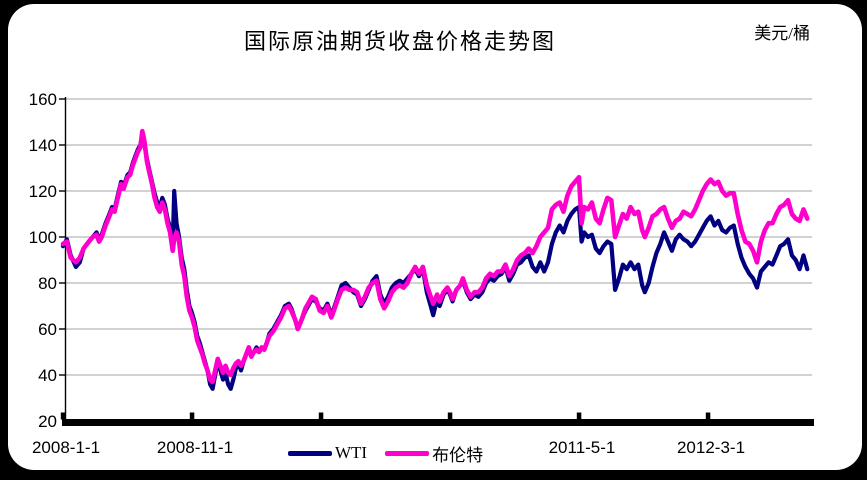  I want to click on y-tick-label: 140, so click(43, 145).